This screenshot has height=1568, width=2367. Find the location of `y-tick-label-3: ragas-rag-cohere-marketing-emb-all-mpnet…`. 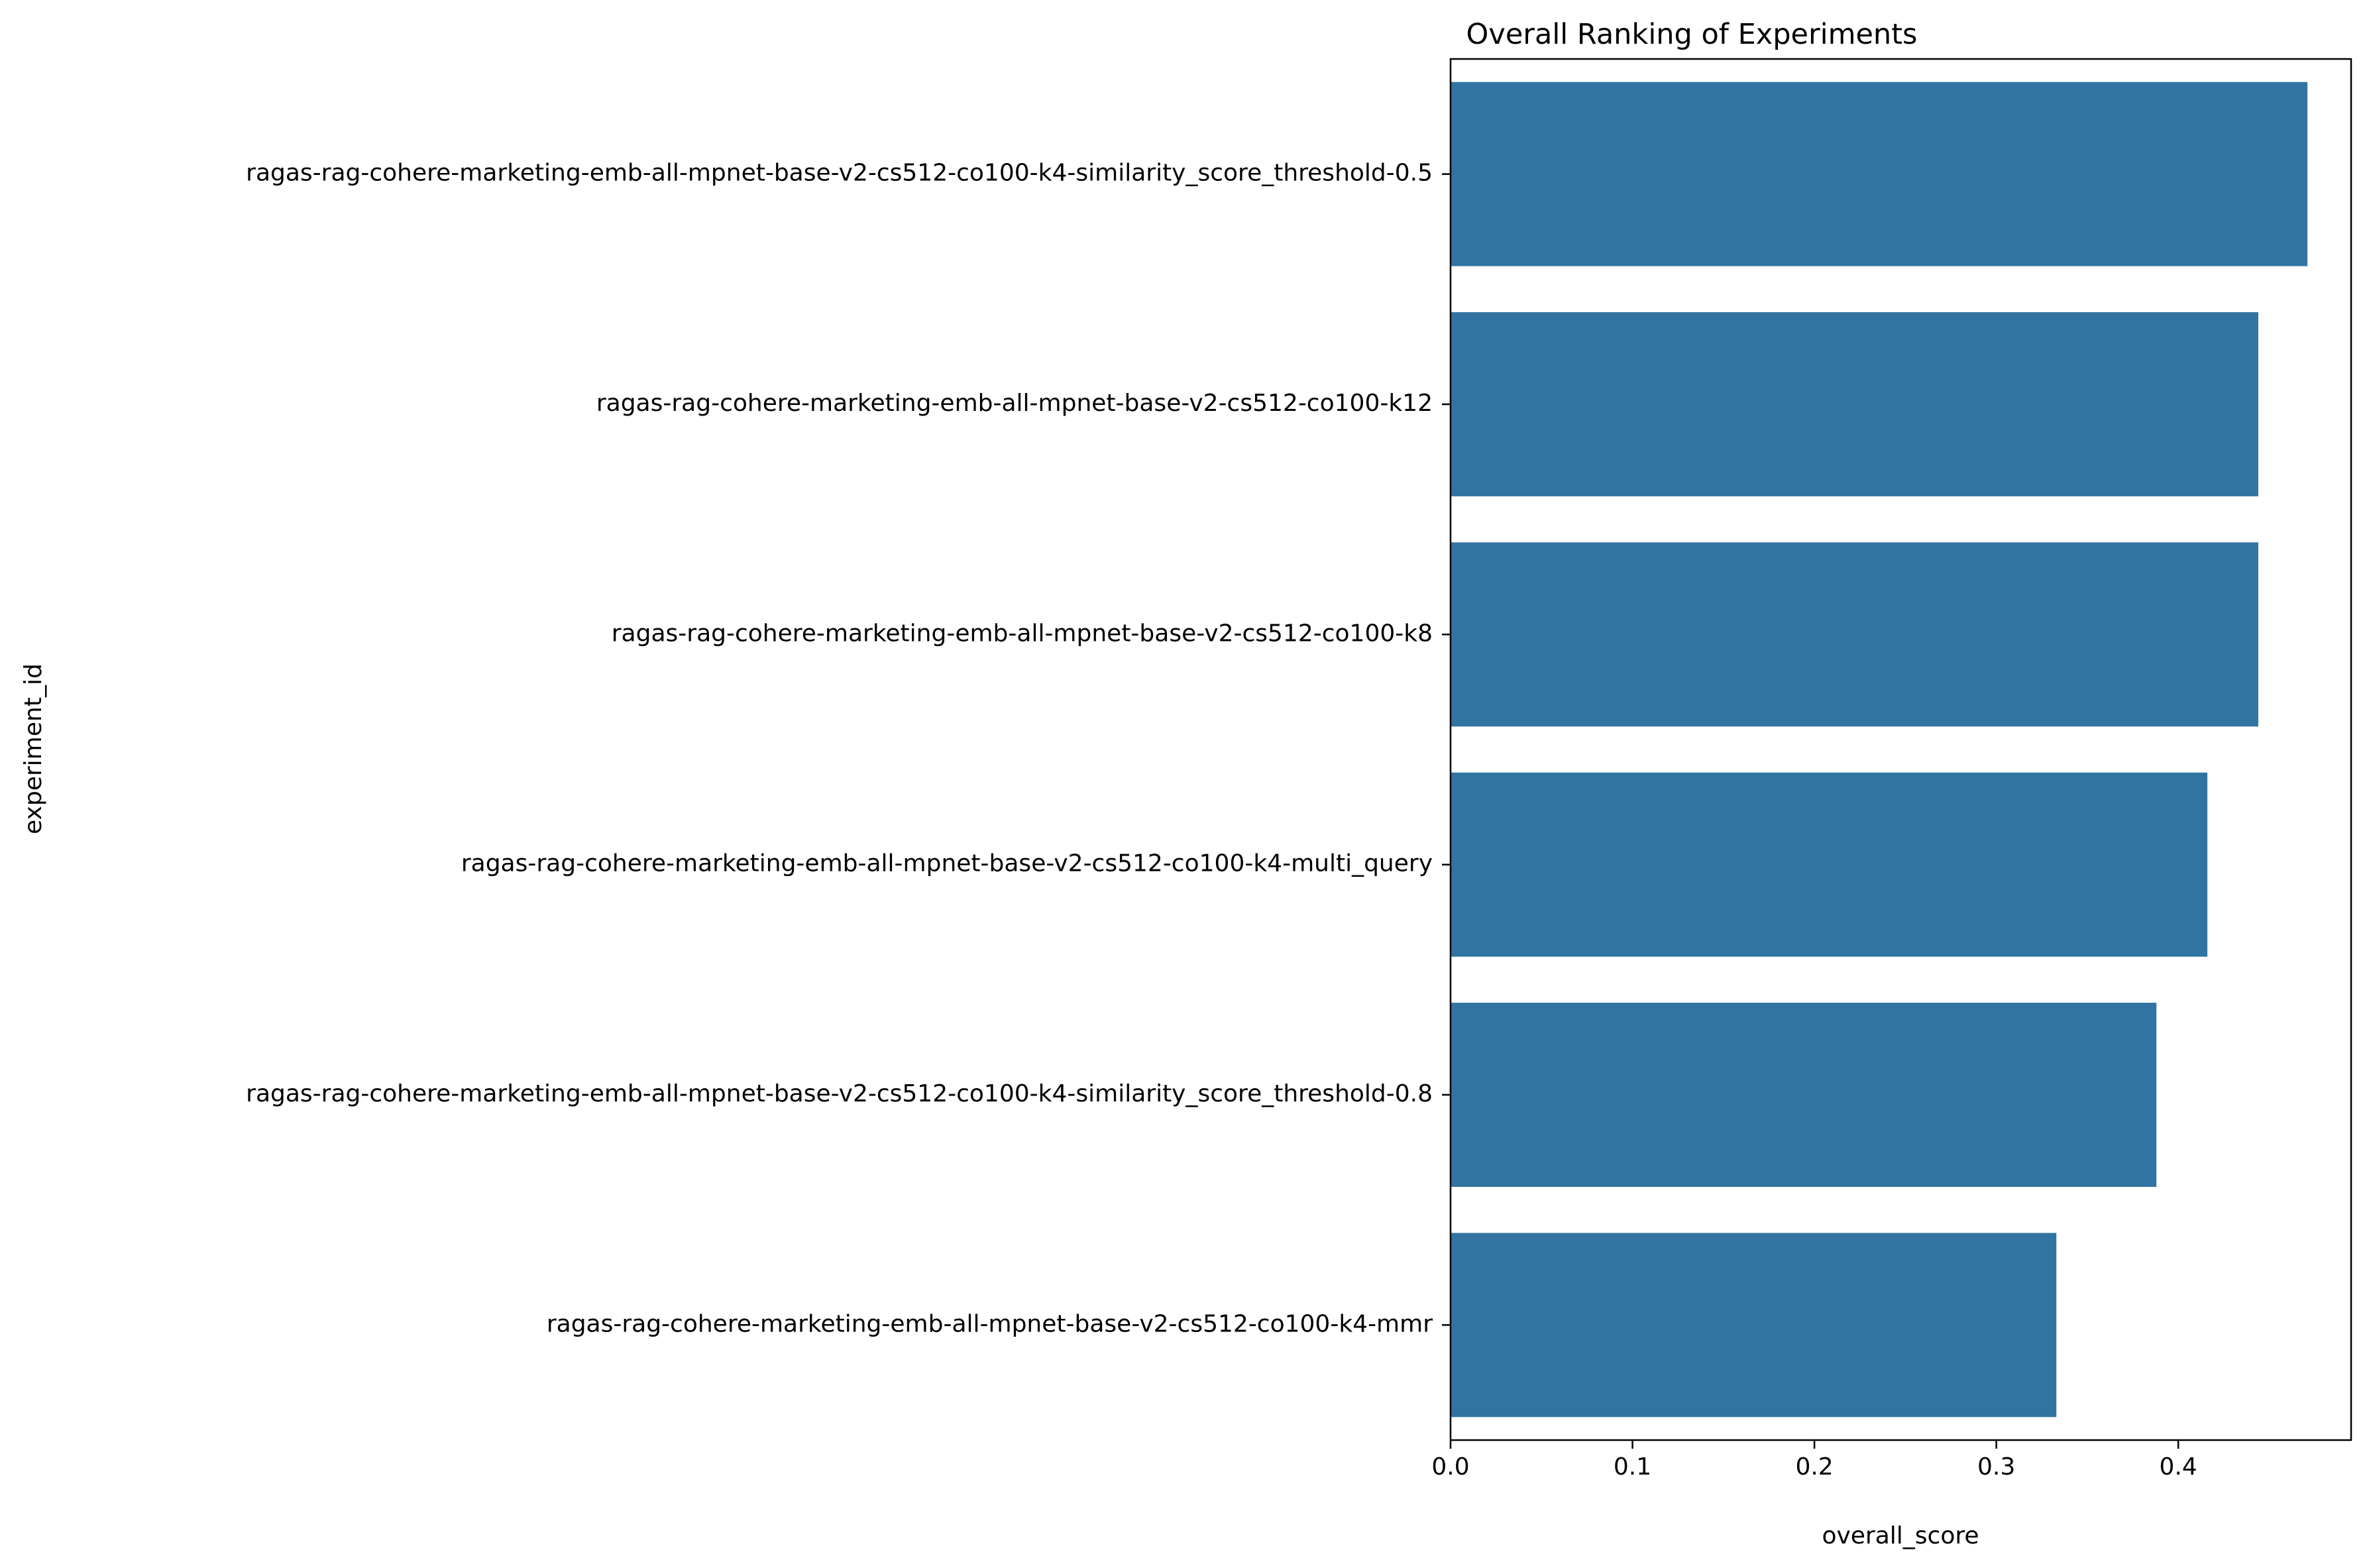

y-tick-label-3: ragas-rag-cohere-marketing-emb-all-mpnet… is located at coordinates (1022, 633).